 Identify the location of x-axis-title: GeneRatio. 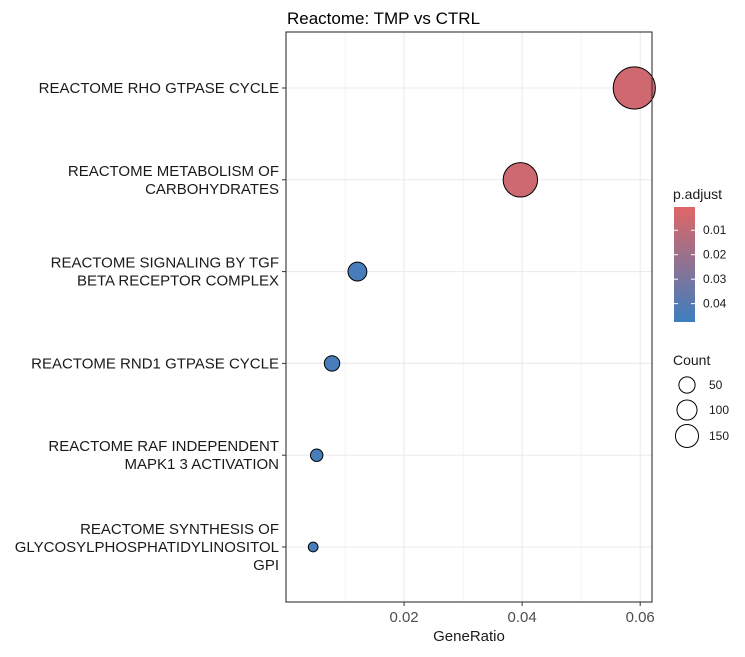
(469, 636).